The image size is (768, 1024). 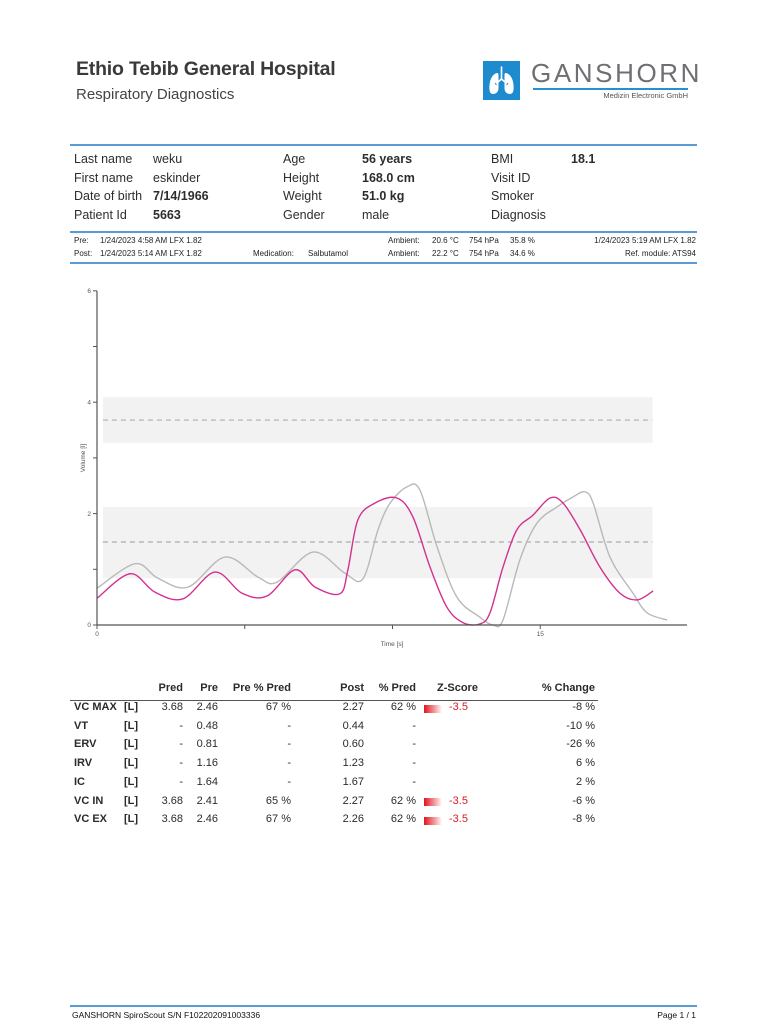 What do you see at coordinates (580, 725) in the screenshot?
I see `pct-change-value: -10 %` at bounding box center [580, 725].